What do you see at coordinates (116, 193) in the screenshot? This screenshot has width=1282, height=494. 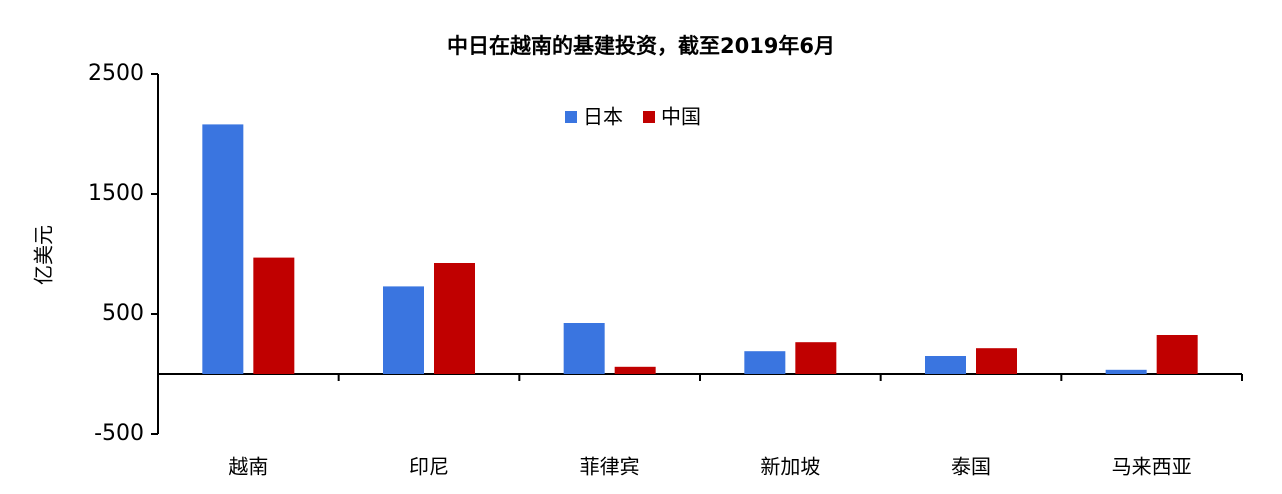 I see `y-tick-label: 1500` at bounding box center [116, 193].